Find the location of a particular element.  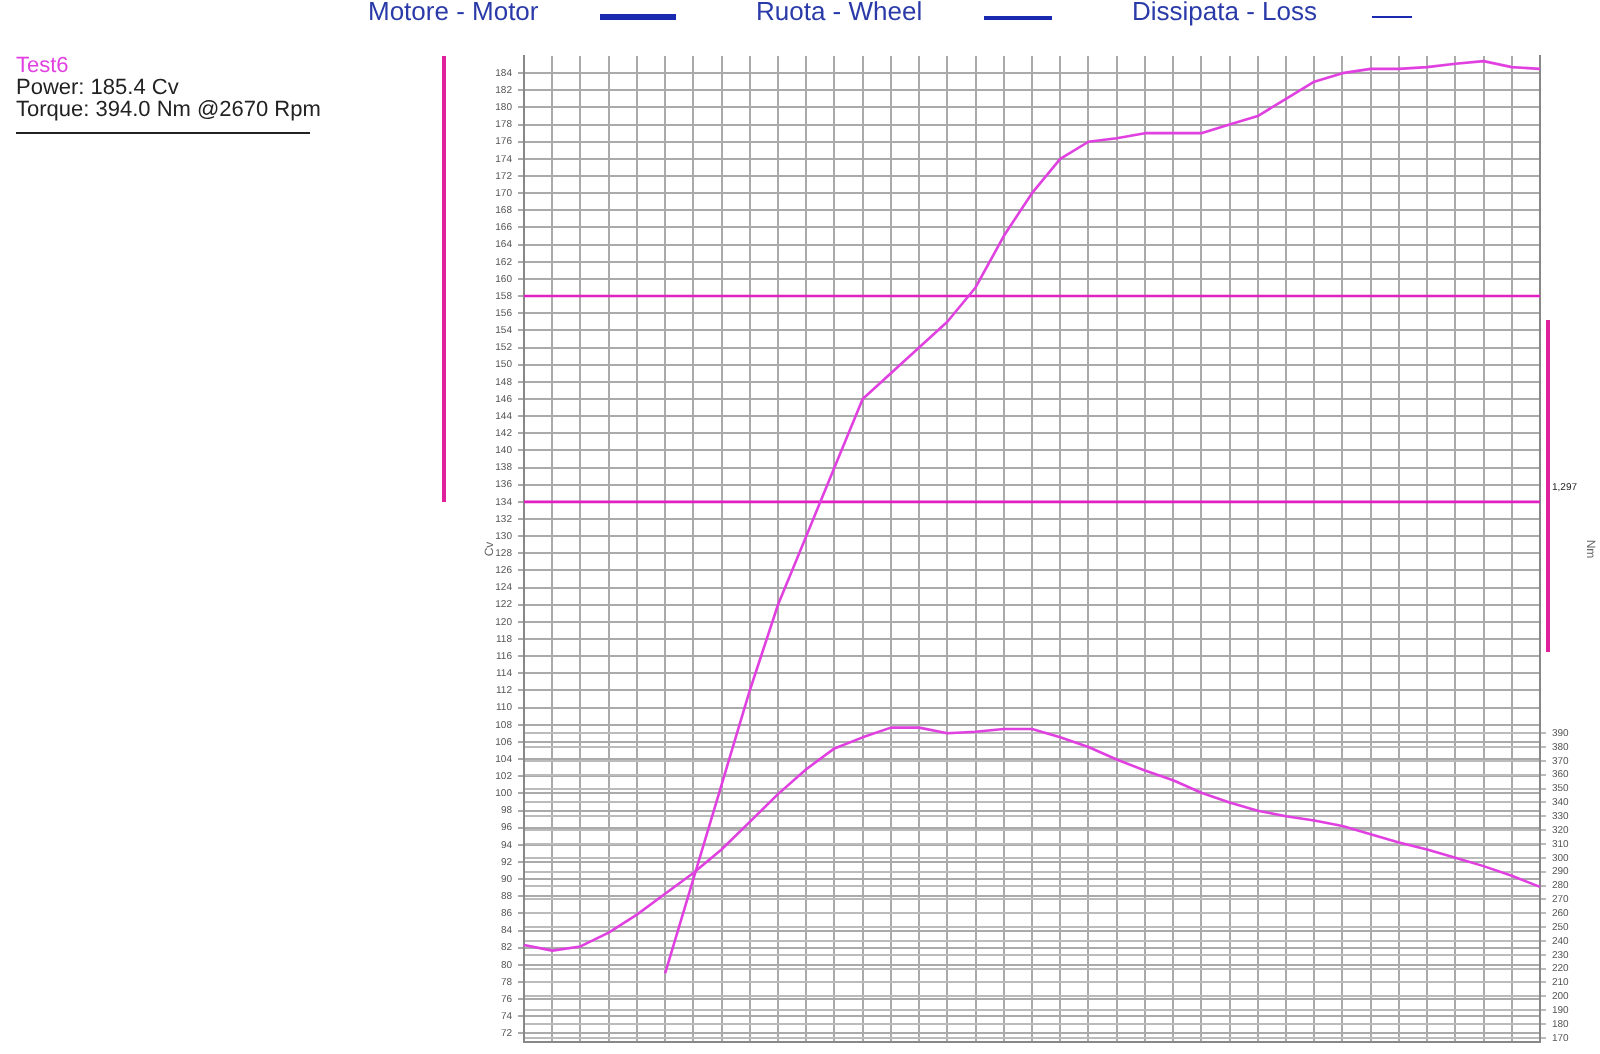

text: Motore - Motor is located at coordinates (453, 13).